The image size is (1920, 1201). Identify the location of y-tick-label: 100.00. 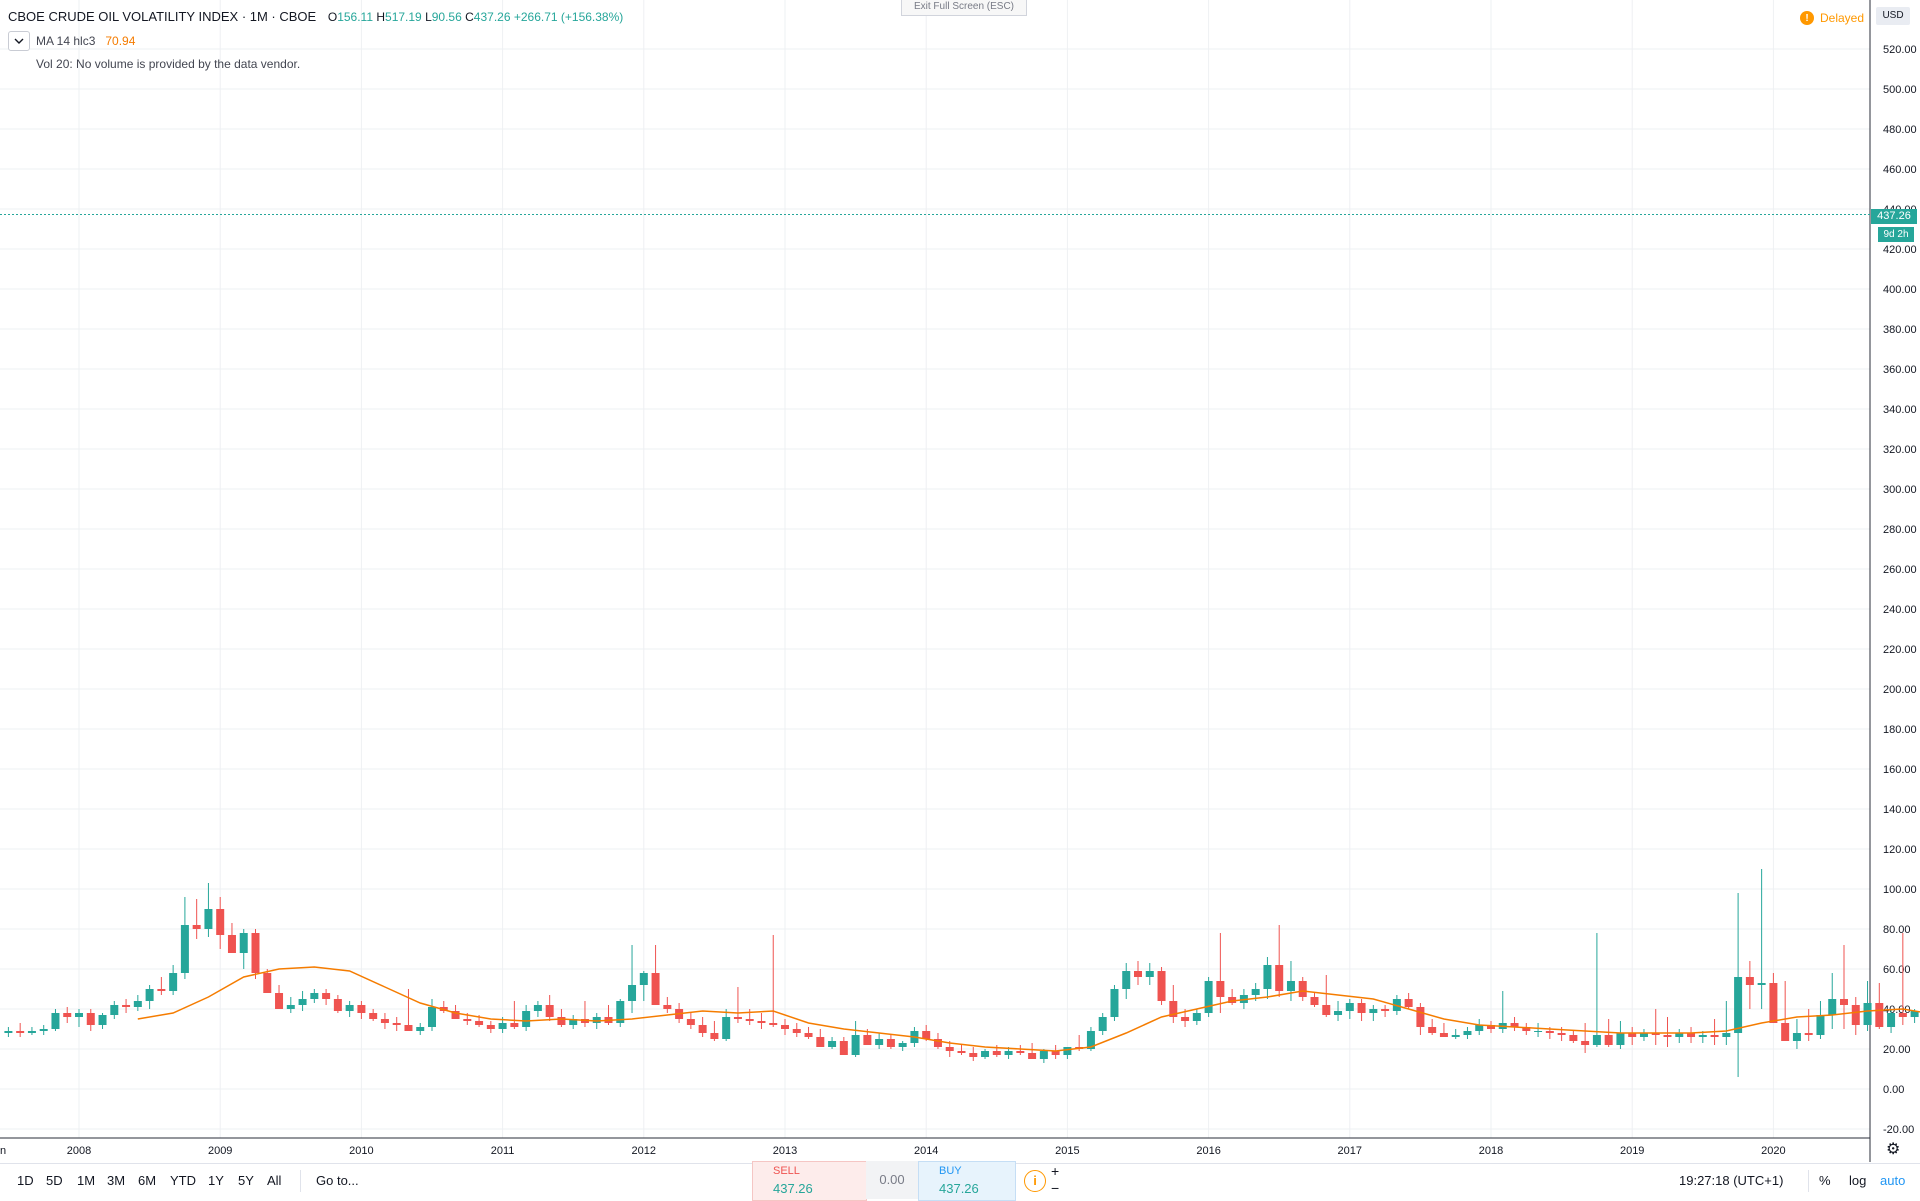
(1900, 890).